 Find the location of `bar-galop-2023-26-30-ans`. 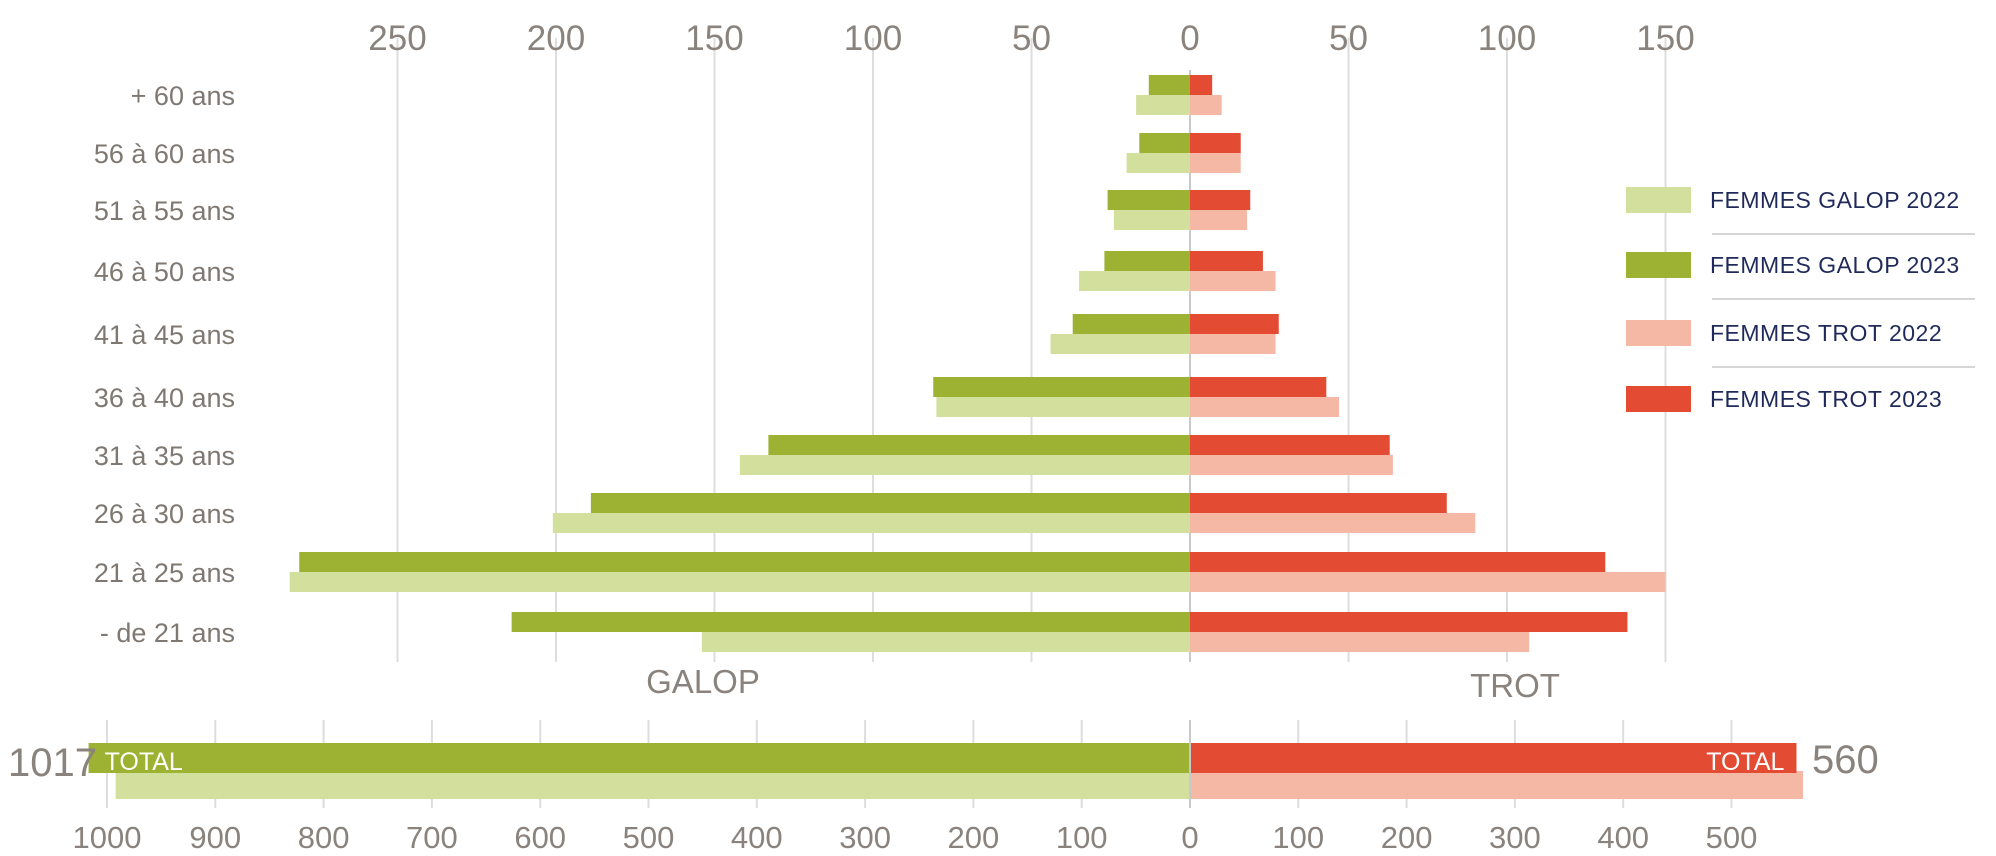

bar-galop-2023-26-30-ans is located at coordinates (890, 503).